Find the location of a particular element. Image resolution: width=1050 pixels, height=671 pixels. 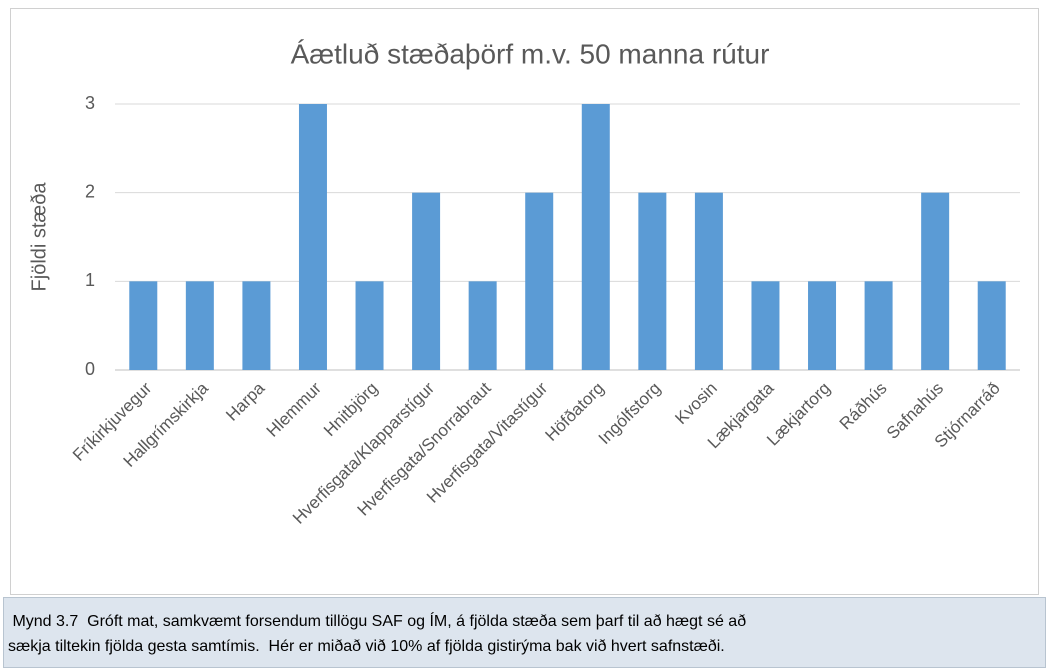

y-tick-label: 3 is located at coordinates (90, 103).